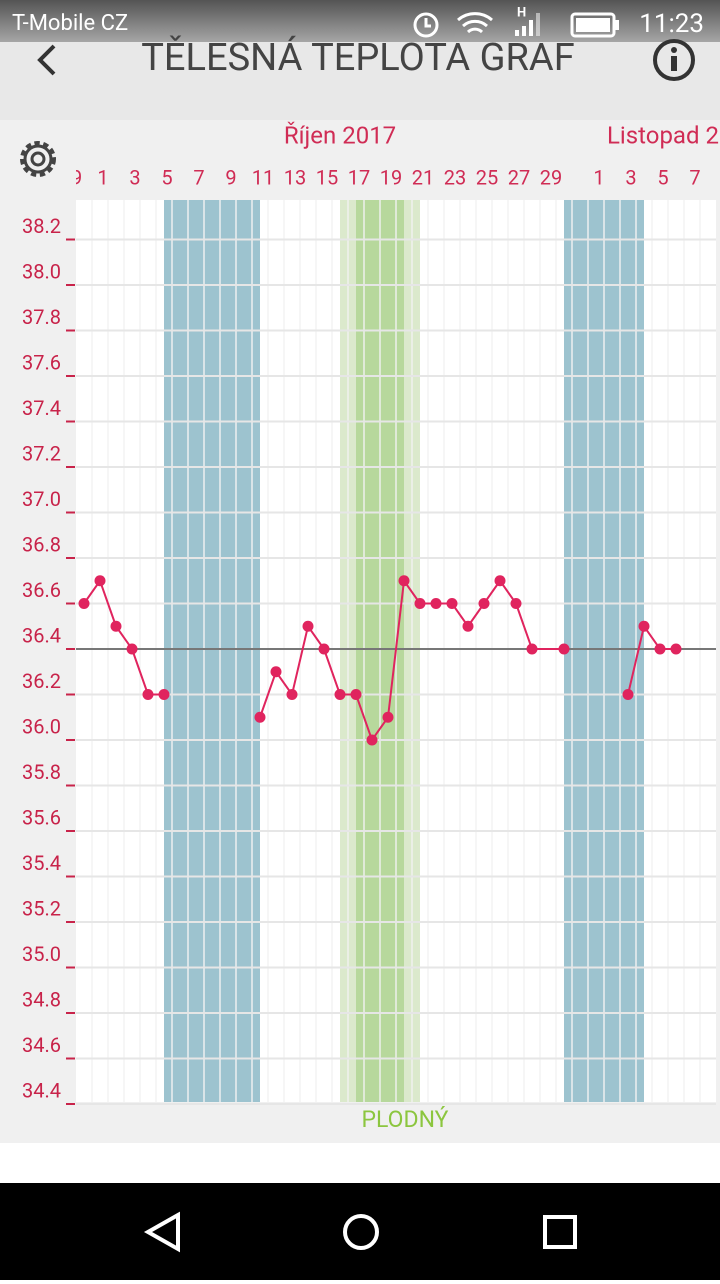  I want to click on y-tick-label: 34.8, so click(41, 999).